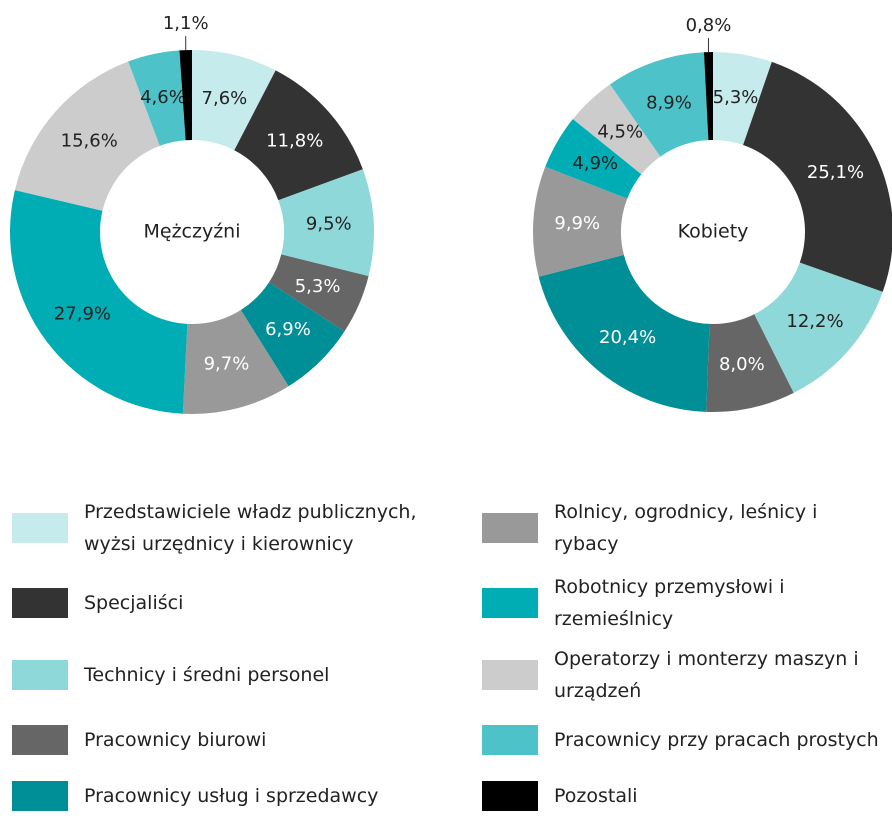 Image resolution: width=892 pixels, height=828 pixels. Describe the element at coordinates (577, 223) in the screenshot. I see `data-label: 9,9%` at that location.